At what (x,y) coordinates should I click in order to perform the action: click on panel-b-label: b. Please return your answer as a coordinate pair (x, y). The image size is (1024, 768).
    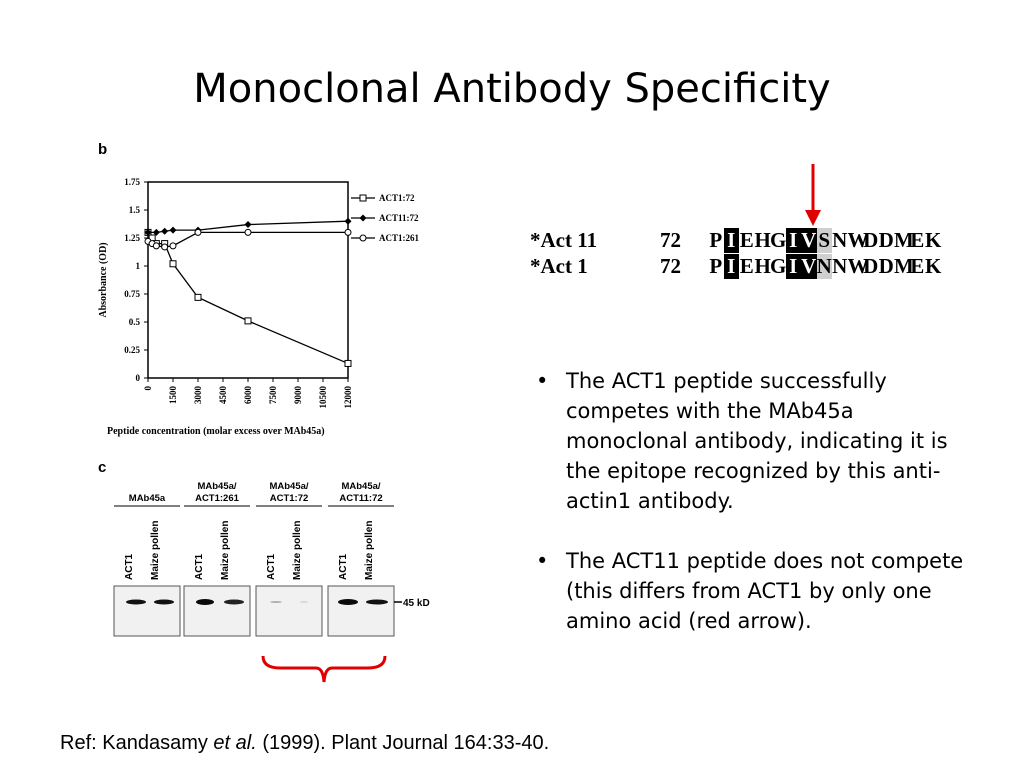
    Looking at the image, I should click on (102, 149).